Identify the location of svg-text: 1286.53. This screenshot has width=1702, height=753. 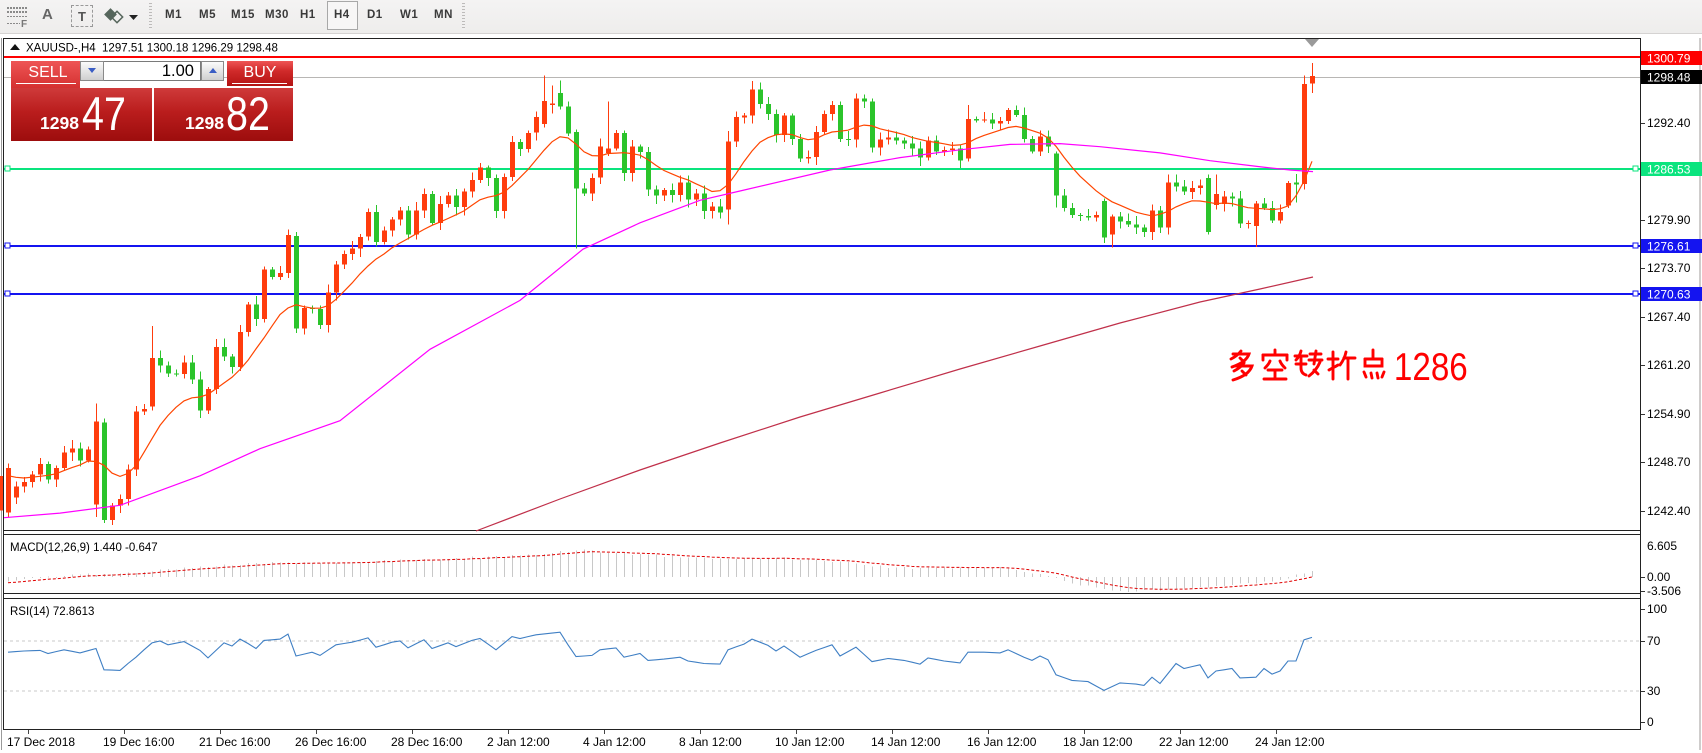
(1669, 170).